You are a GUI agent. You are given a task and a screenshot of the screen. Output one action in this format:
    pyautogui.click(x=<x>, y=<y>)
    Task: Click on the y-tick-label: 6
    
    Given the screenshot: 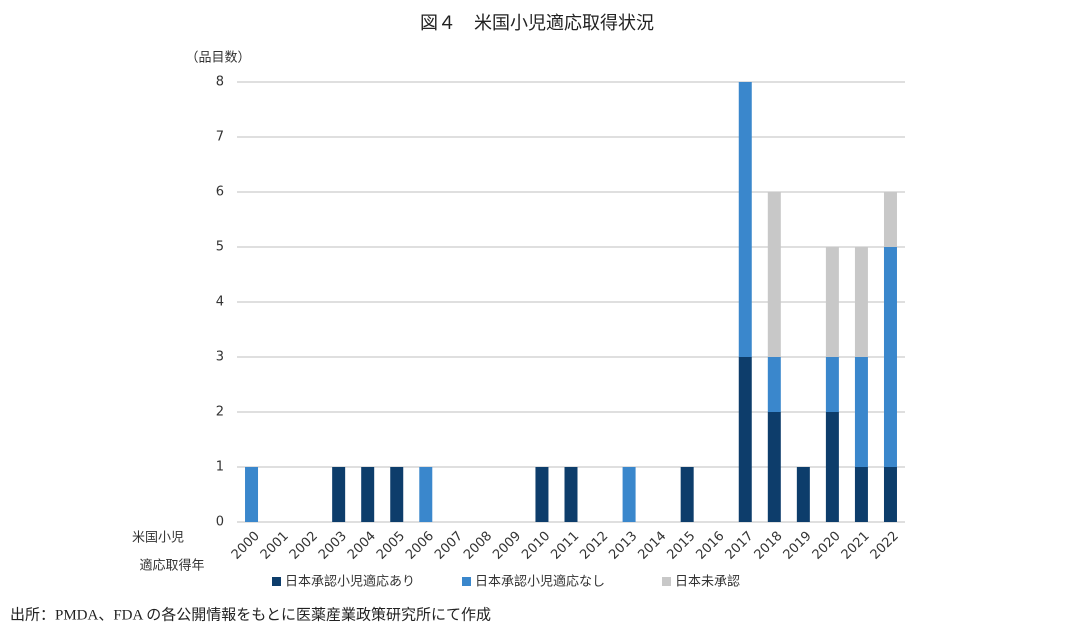 What is the action you would take?
    pyautogui.click(x=220, y=192)
    